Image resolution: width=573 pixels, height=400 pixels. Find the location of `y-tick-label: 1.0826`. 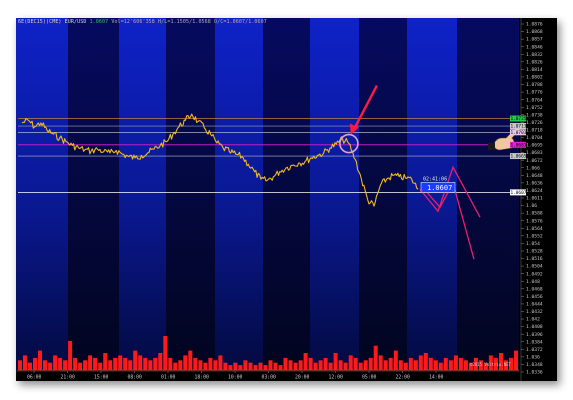

y-tick-label: 1.0826 is located at coordinates (534, 62).